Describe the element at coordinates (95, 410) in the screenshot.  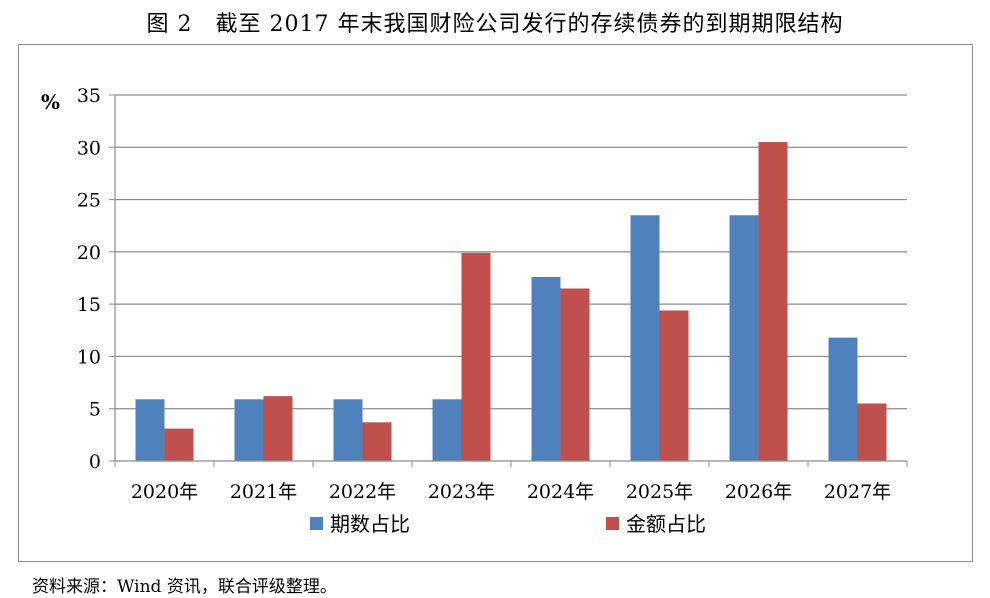
I see `y-tick-label: 5` at that location.